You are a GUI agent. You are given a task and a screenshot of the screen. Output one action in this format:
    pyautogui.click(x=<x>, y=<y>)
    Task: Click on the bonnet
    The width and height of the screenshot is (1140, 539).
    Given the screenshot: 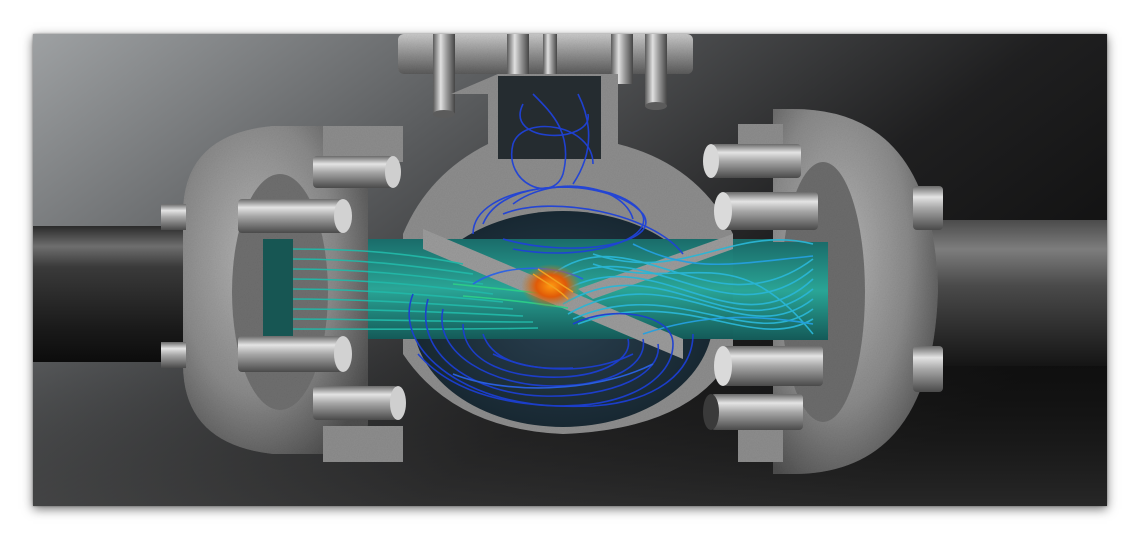 What is the action you would take?
    pyautogui.click(x=545, y=104)
    